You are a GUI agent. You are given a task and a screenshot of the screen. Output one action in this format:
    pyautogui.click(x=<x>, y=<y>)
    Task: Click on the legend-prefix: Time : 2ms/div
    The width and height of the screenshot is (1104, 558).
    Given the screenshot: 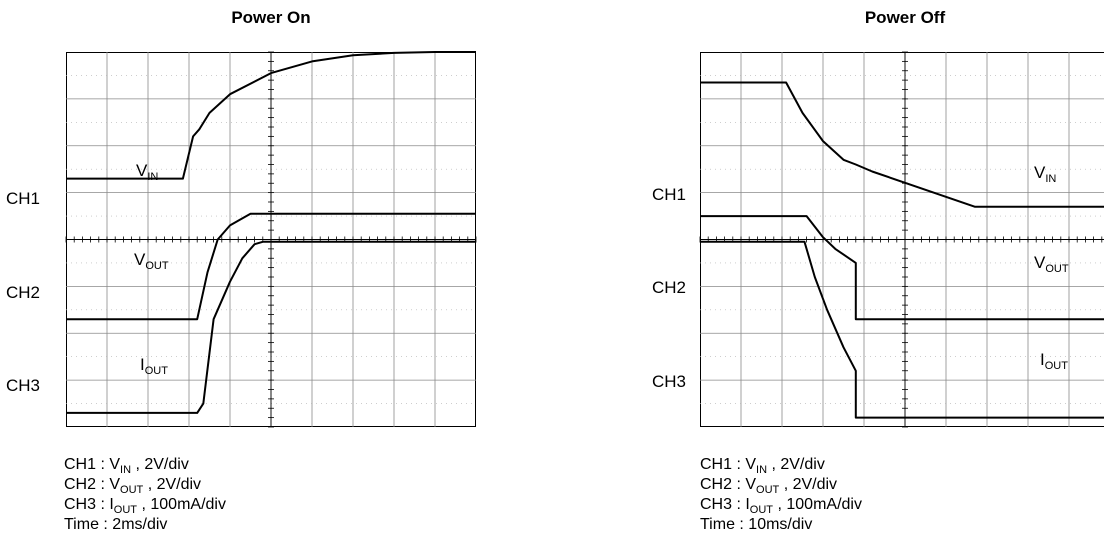 What is the action you would take?
    pyautogui.click(x=116, y=524)
    